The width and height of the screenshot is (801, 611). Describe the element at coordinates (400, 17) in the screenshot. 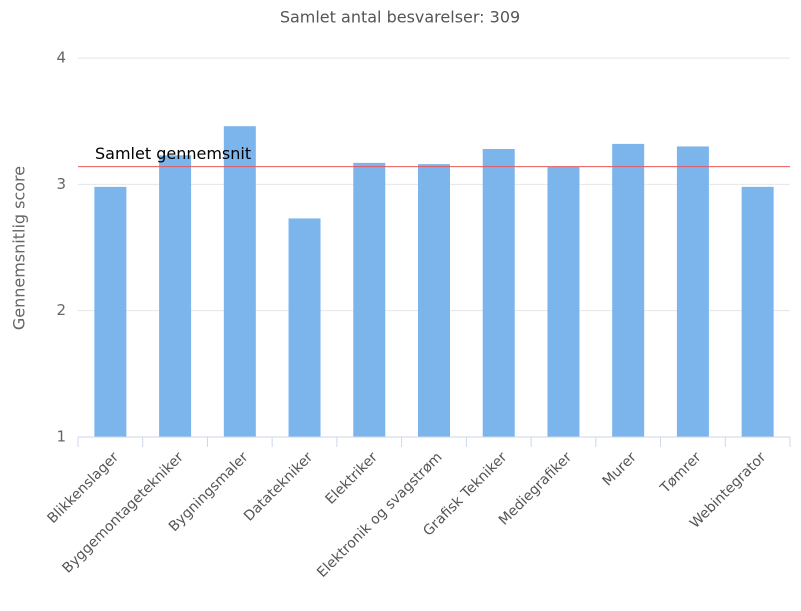

I see `chart-title: Samlet antal besvarelser: 309` at that location.